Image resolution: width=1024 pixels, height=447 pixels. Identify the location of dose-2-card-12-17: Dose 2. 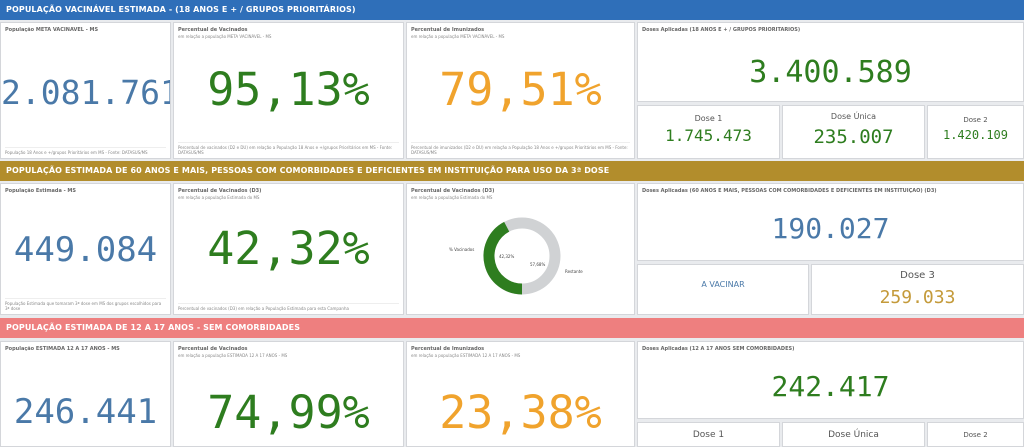
(975, 434).